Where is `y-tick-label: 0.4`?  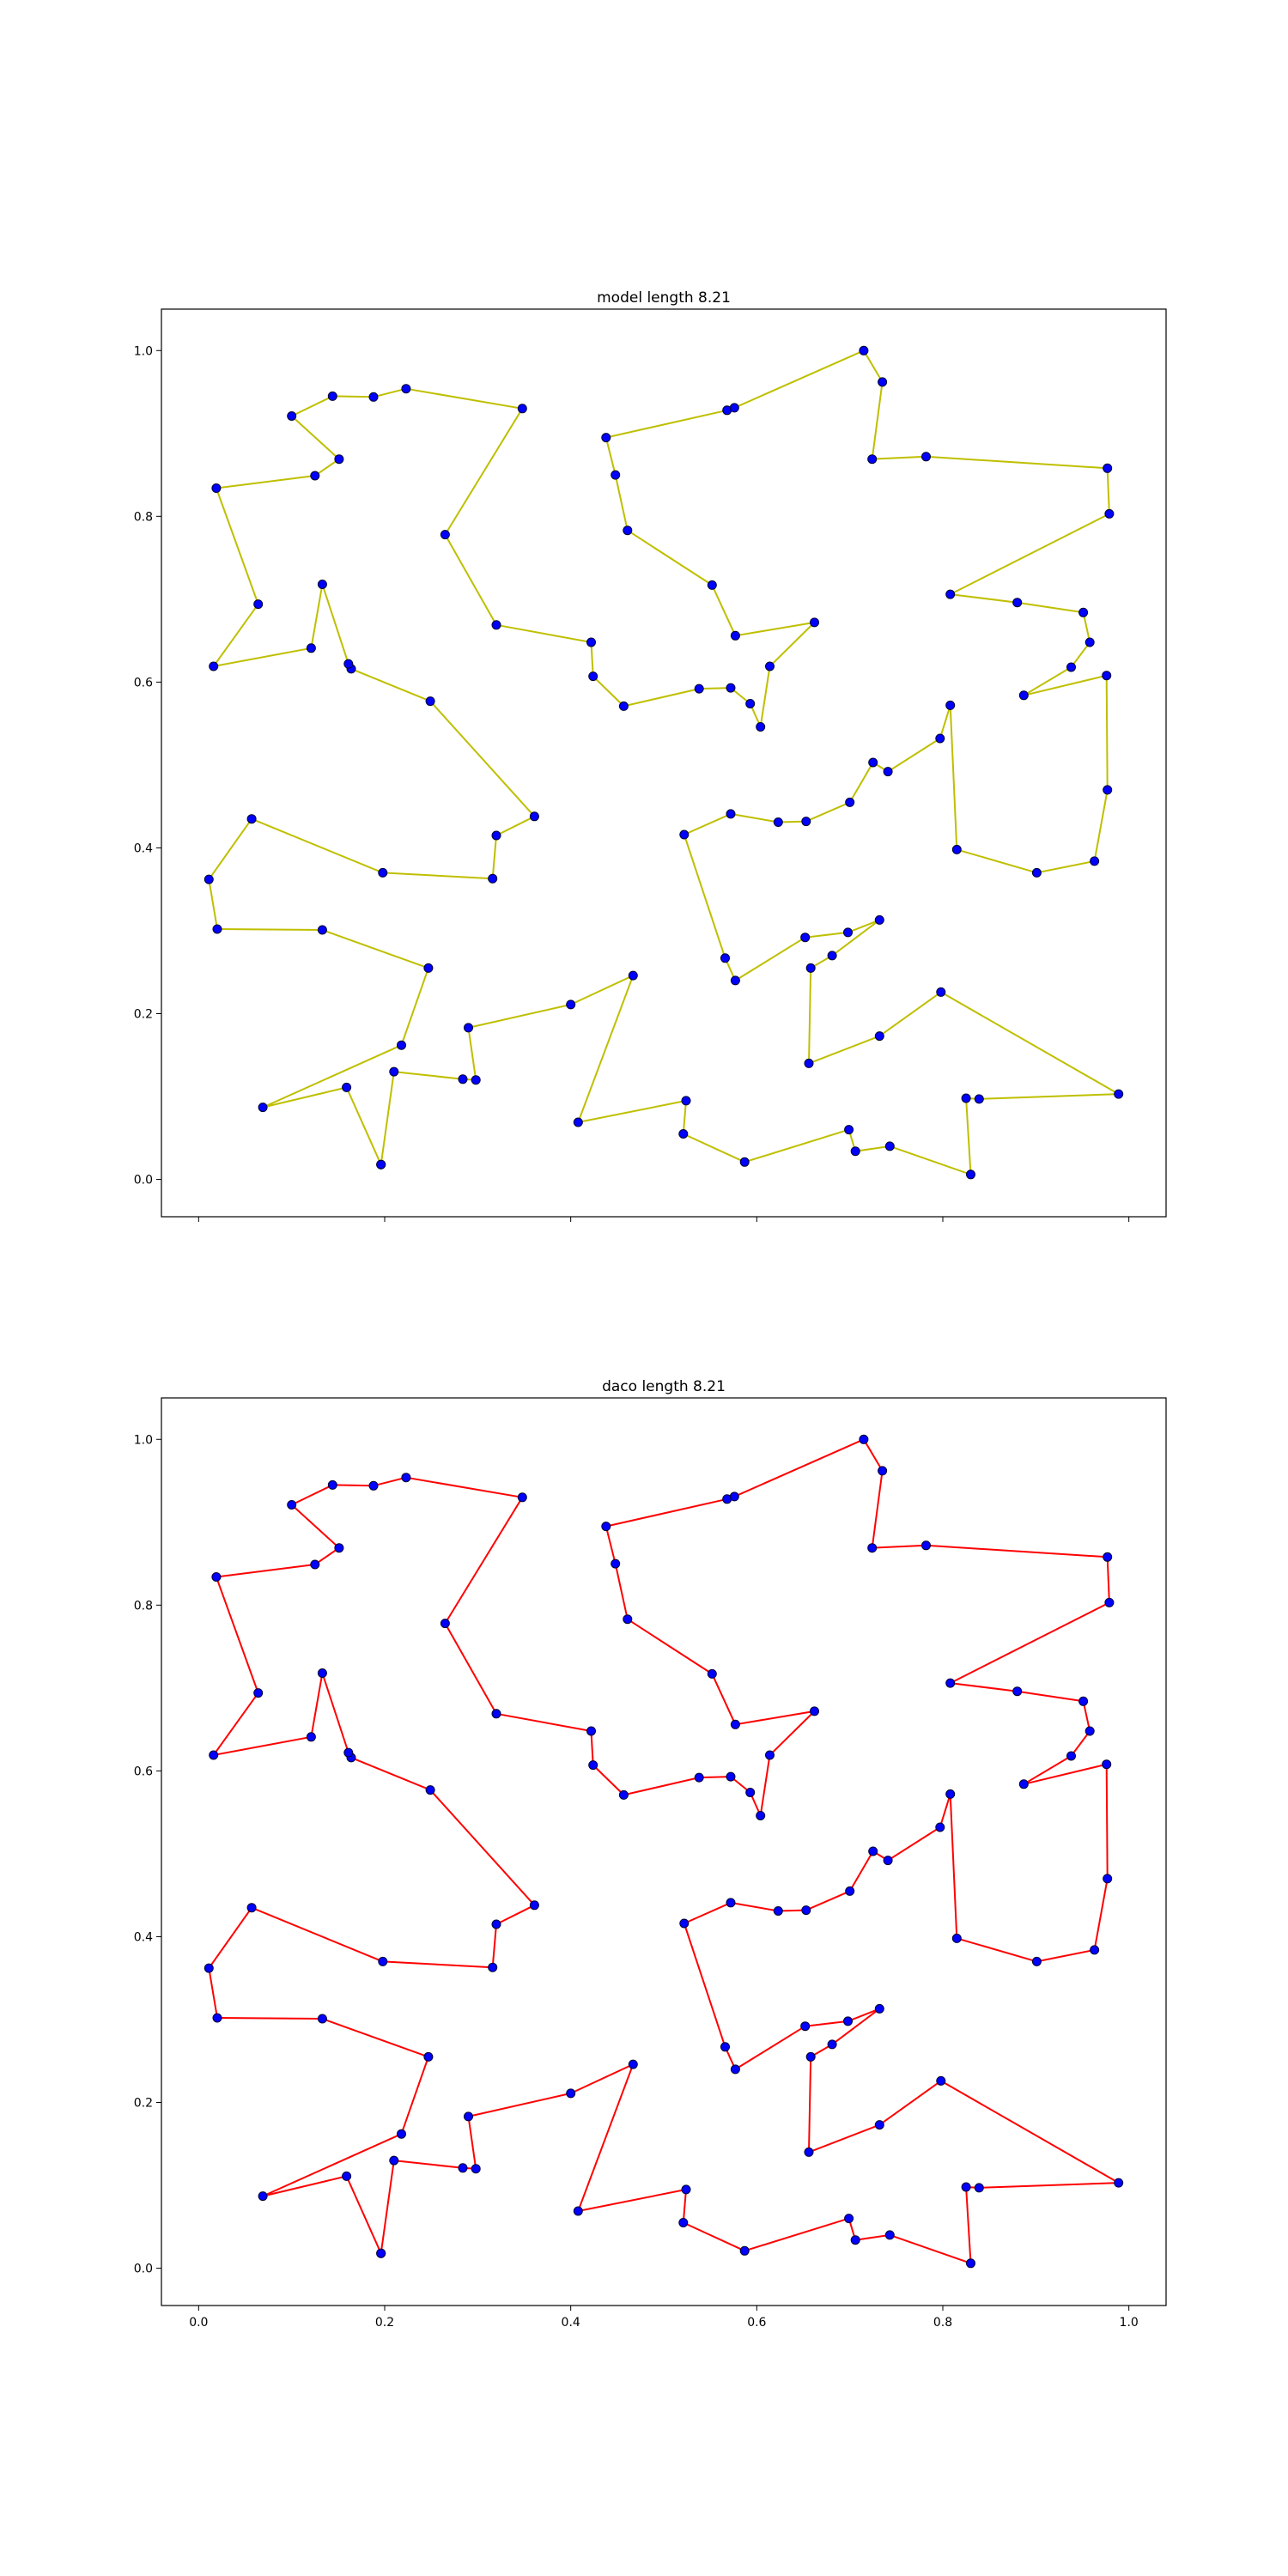
y-tick-label: 0.4 is located at coordinates (143, 1937).